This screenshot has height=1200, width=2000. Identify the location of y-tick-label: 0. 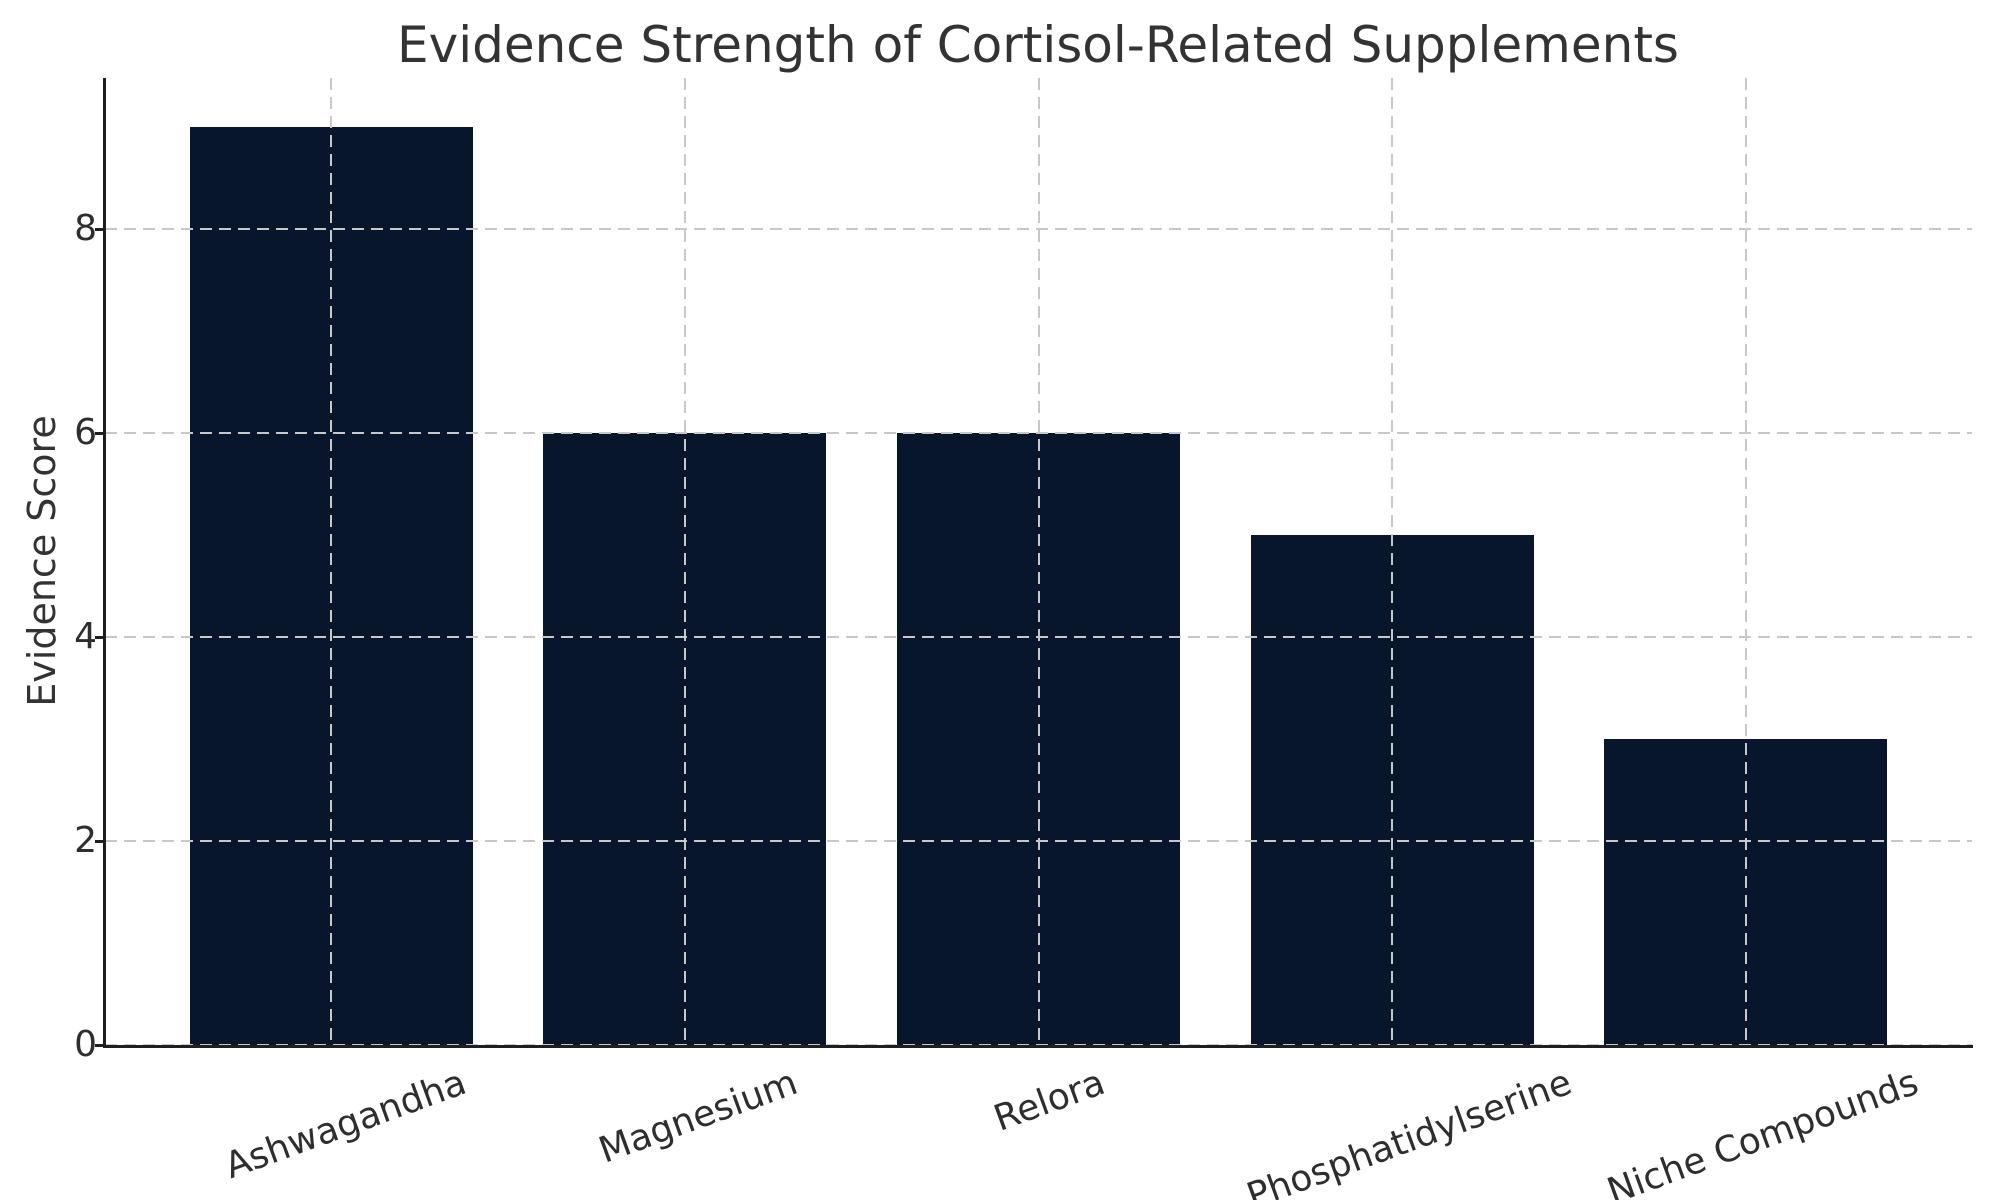
(85, 1044).